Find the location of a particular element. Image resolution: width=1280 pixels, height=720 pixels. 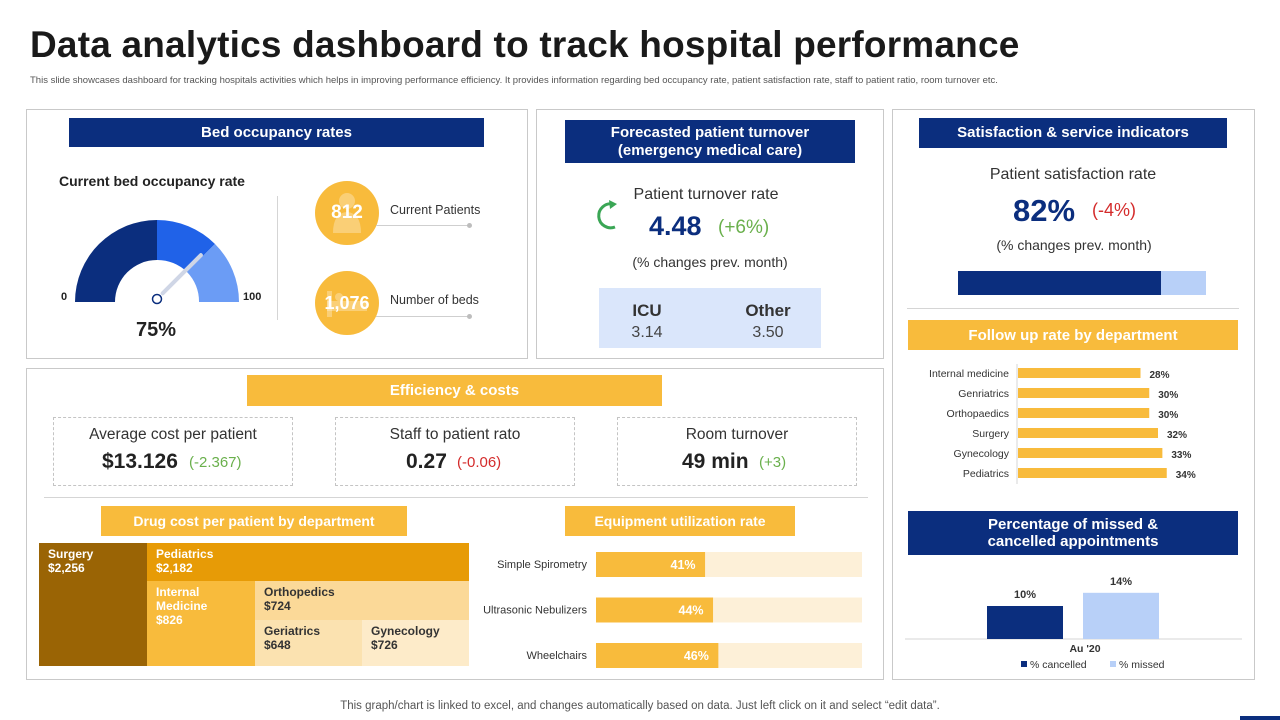

followup-header: Follow up rate by department is located at coordinates (1073, 335).